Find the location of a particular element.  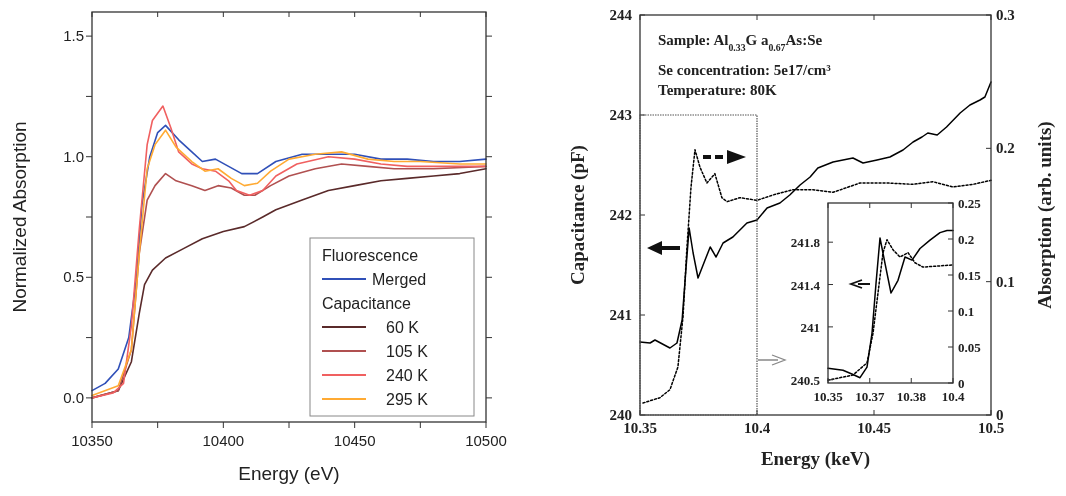

annotation: Temperature: 80K is located at coordinates (718, 90).